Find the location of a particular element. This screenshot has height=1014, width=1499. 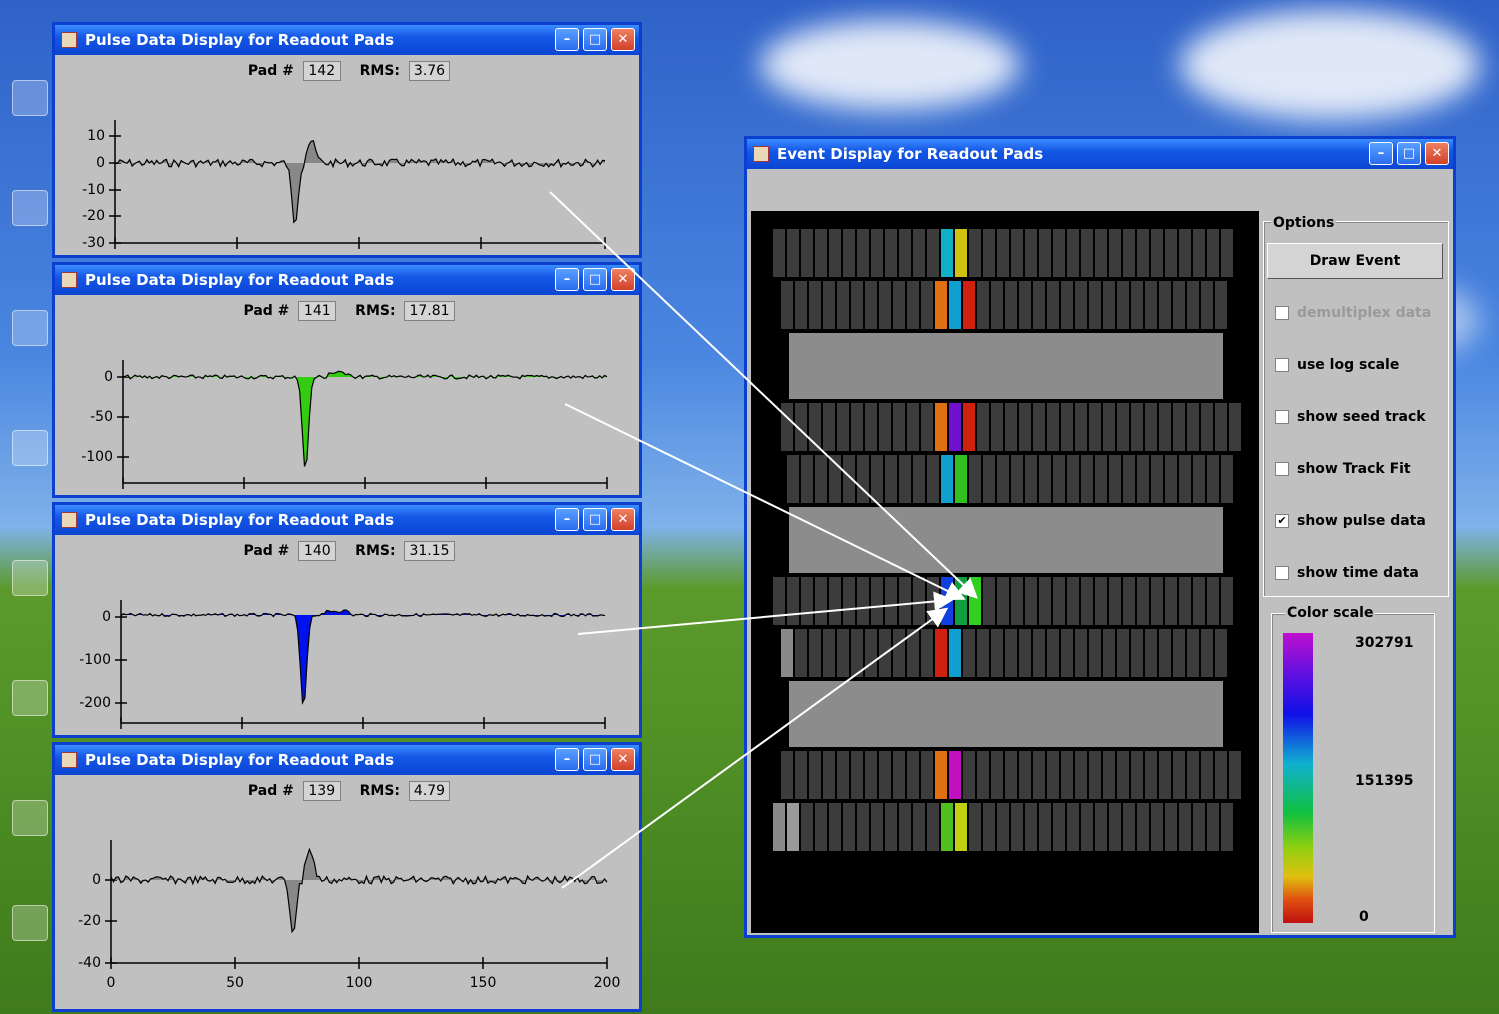

demultiplex-checkbox: demultiplex data is located at coordinates (1353, 313).